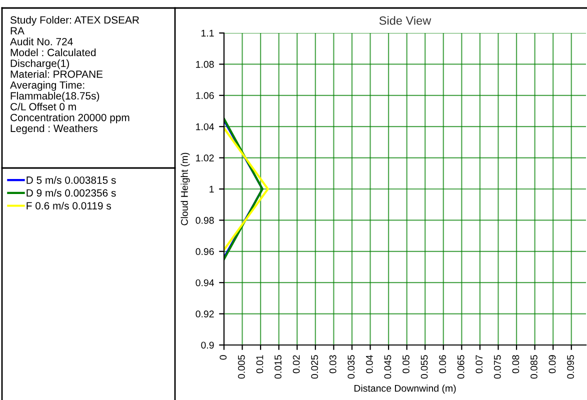  I want to click on legend-label: F 0.6 m/s 0.0119 s, so click(68, 206).